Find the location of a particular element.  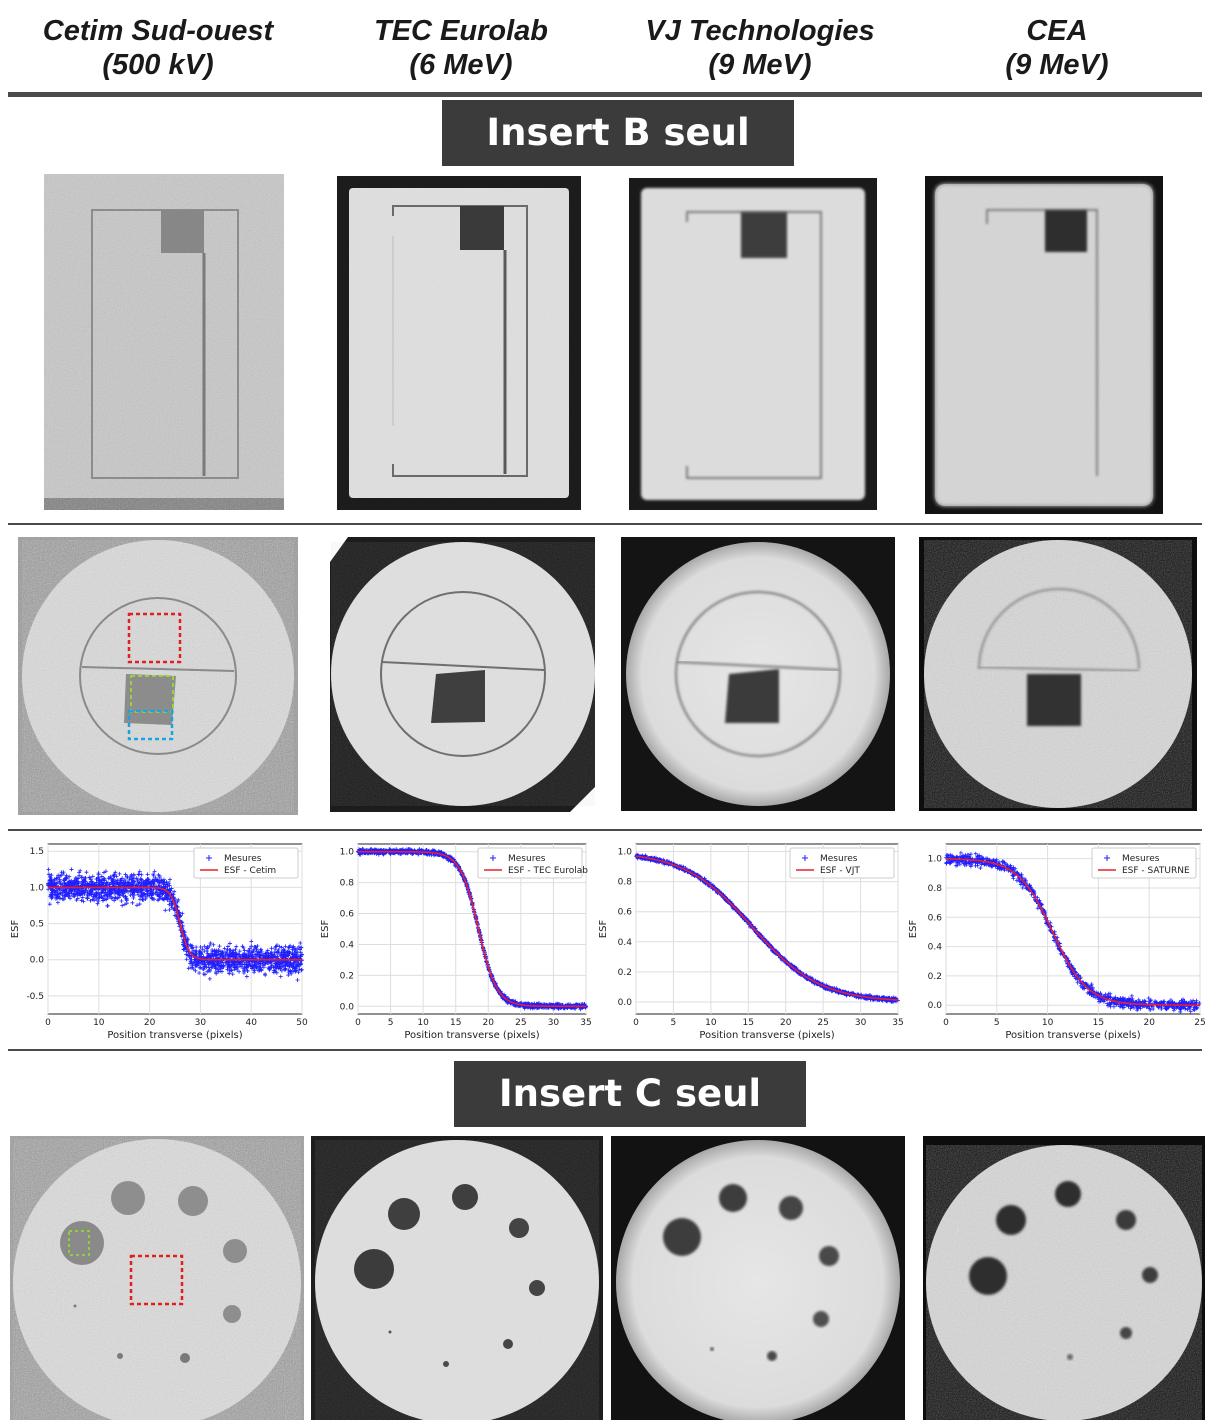

x-tick-label: 30 is located at coordinates (554, 1023).